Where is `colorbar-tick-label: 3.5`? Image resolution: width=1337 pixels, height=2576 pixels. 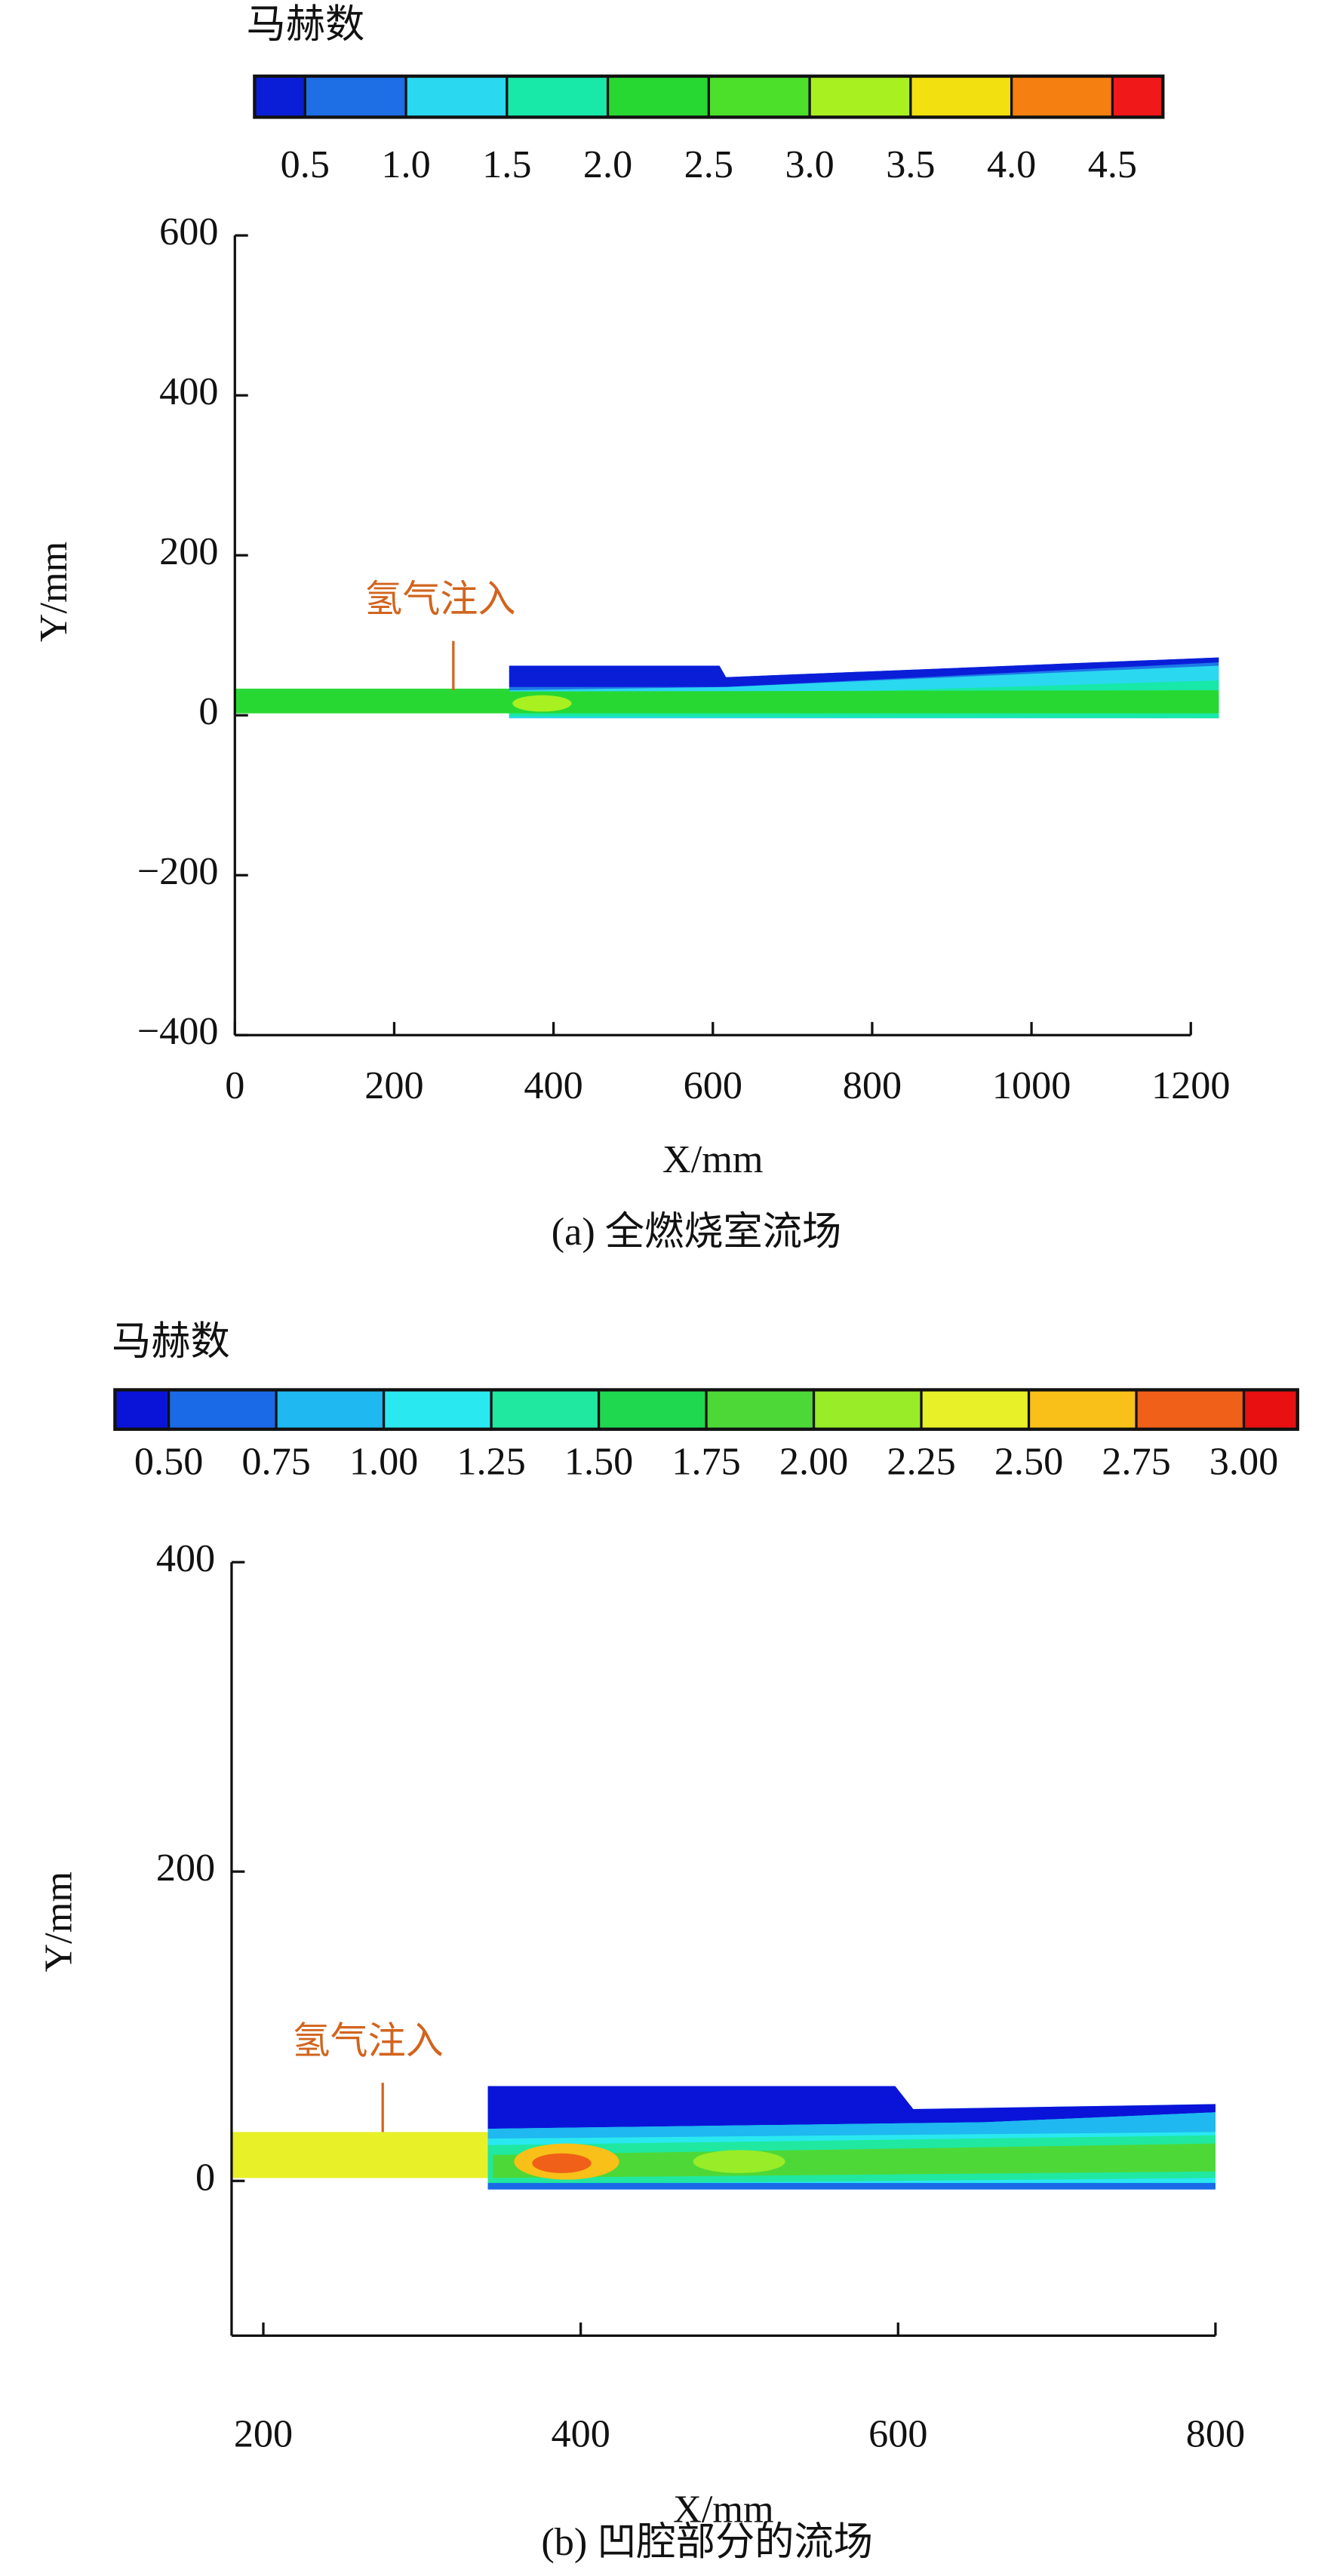
colorbar-tick-label: 3.5 is located at coordinates (911, 164).